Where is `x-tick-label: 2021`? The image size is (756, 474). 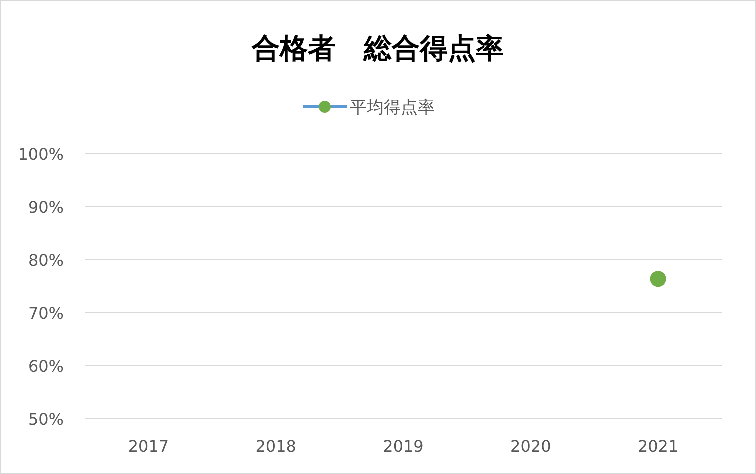 x-tick-label: 2021 is located at coordinates (658, 446).